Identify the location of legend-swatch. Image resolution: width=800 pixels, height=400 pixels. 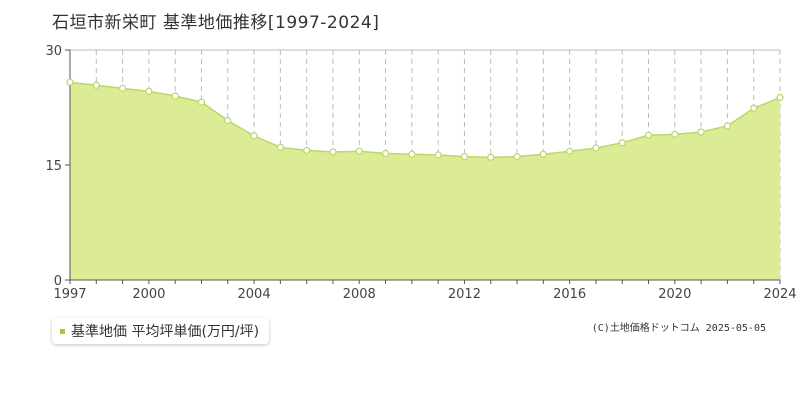
(62, 331).